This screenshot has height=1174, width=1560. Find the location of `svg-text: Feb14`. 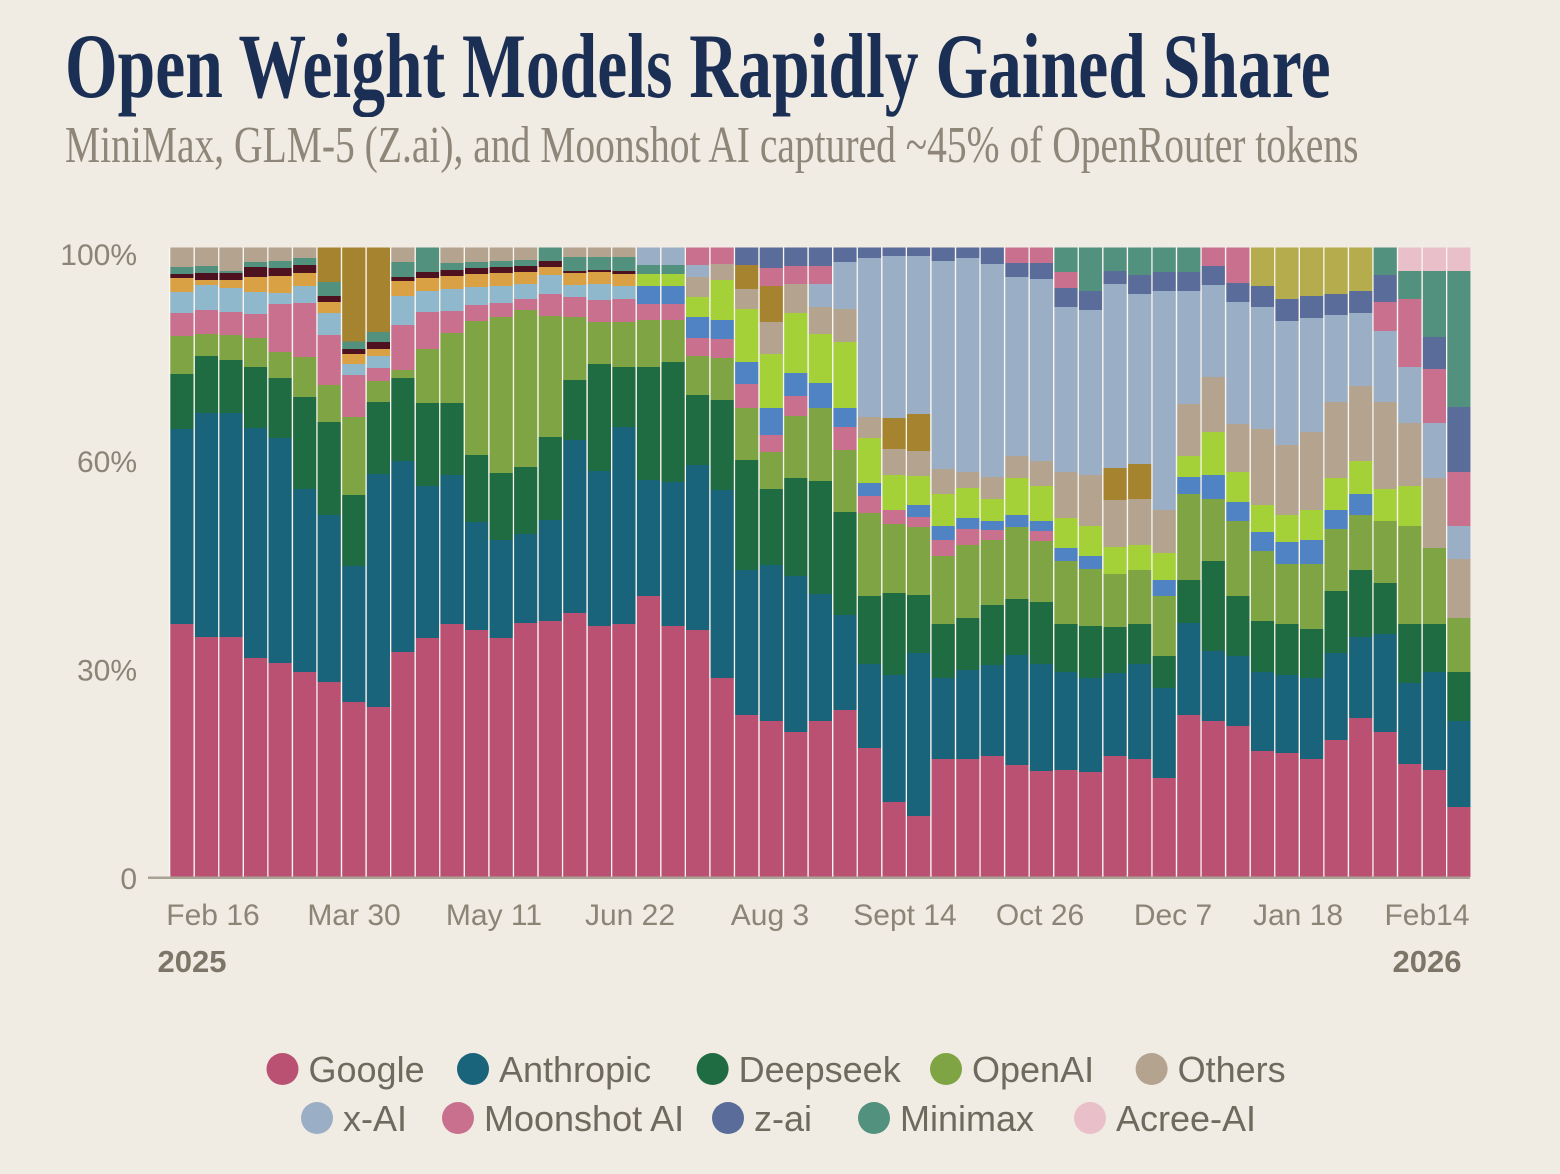

svg-text: Feb14 is located at coordinates (1426, 915).